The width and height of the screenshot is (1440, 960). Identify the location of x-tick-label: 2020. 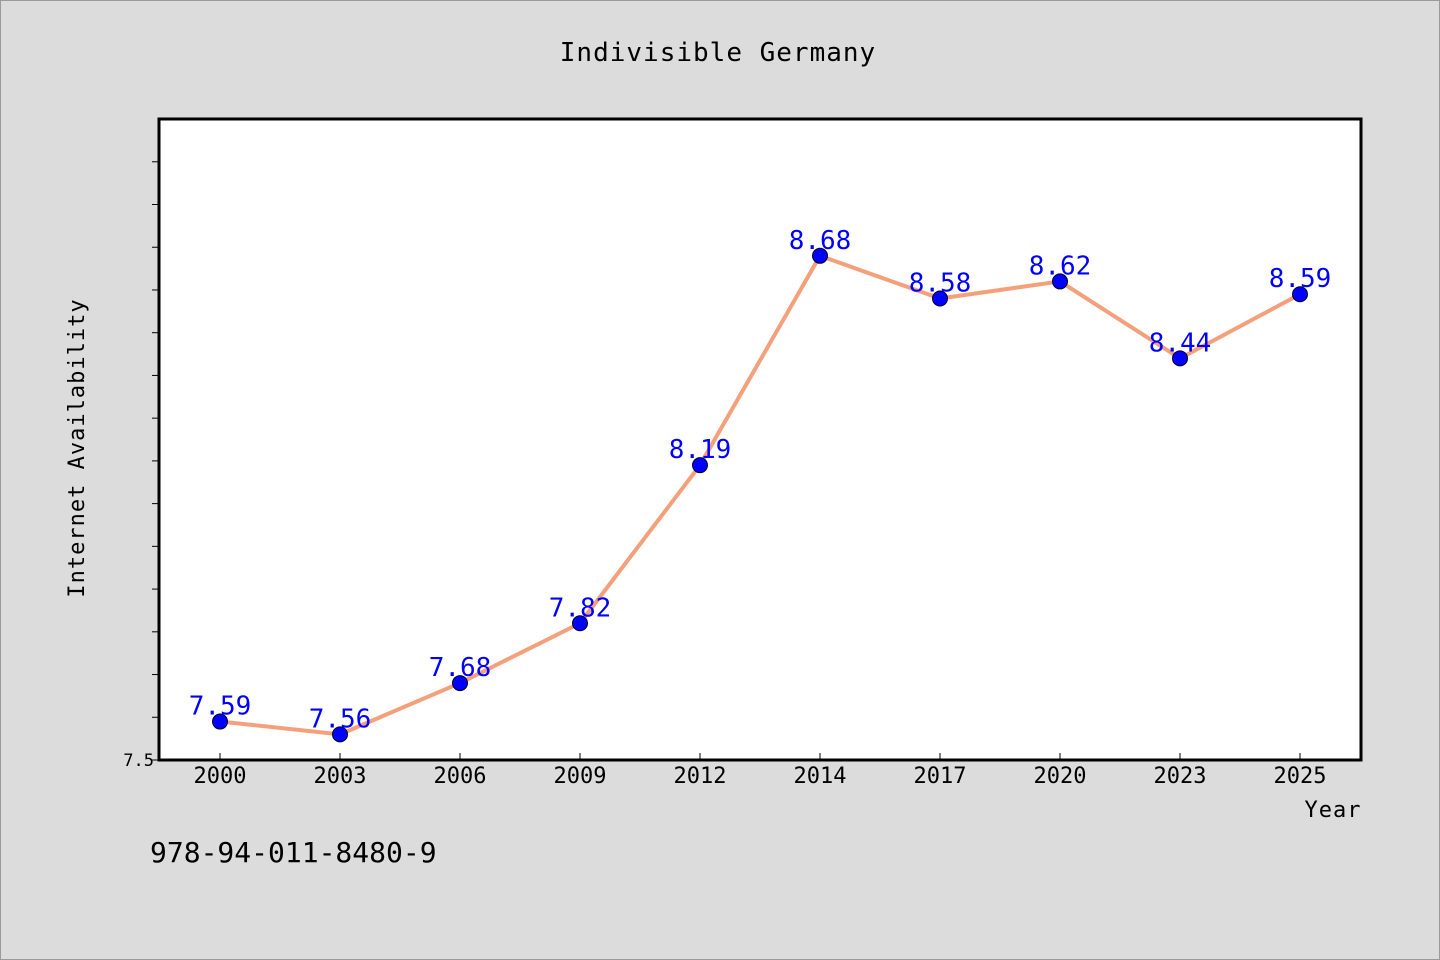
(1060, 776).